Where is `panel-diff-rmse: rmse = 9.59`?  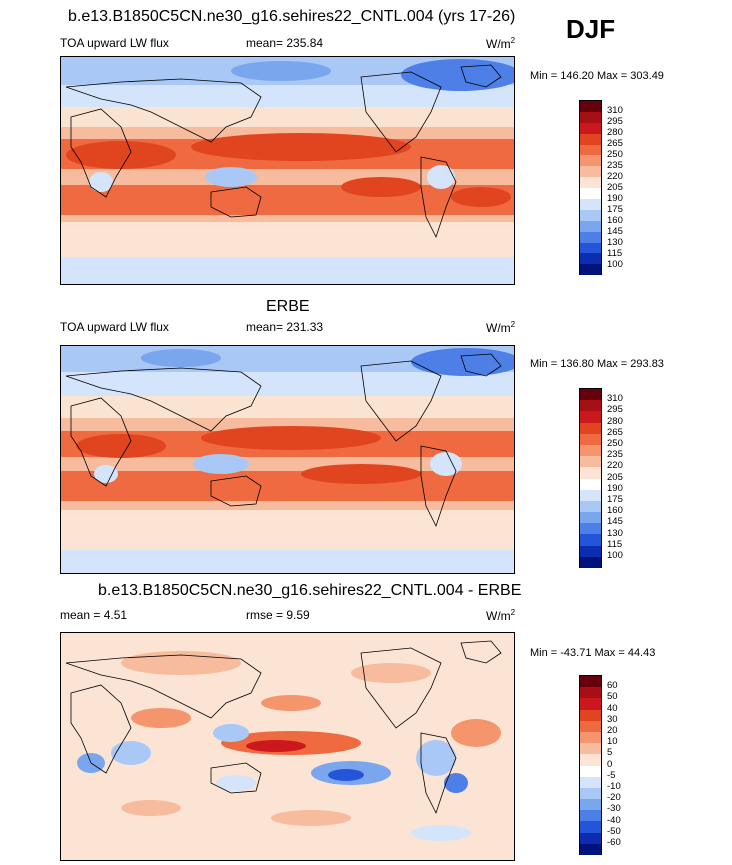
panel-diff-rmse: rmse = 9.59 is located at coordinates (278, 615).